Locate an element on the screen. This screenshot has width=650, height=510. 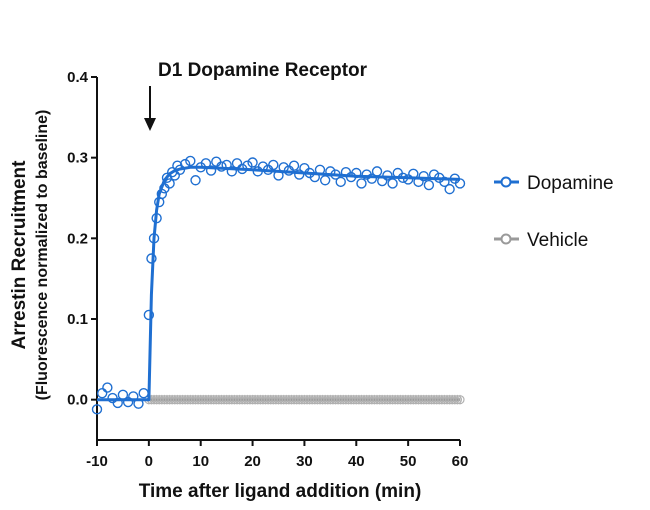
x-tick-label: 20 is located at coordinates (252, 461).